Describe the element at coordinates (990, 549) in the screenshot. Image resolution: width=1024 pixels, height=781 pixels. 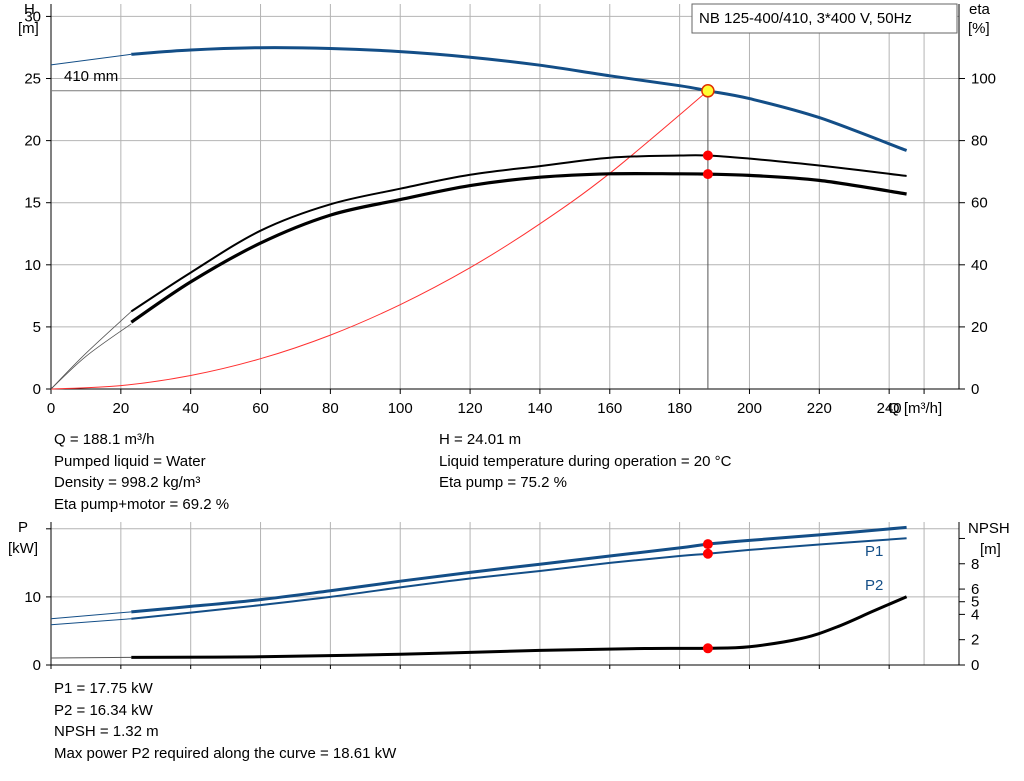
I see `y-axis-unit-right: [m]` at that location.